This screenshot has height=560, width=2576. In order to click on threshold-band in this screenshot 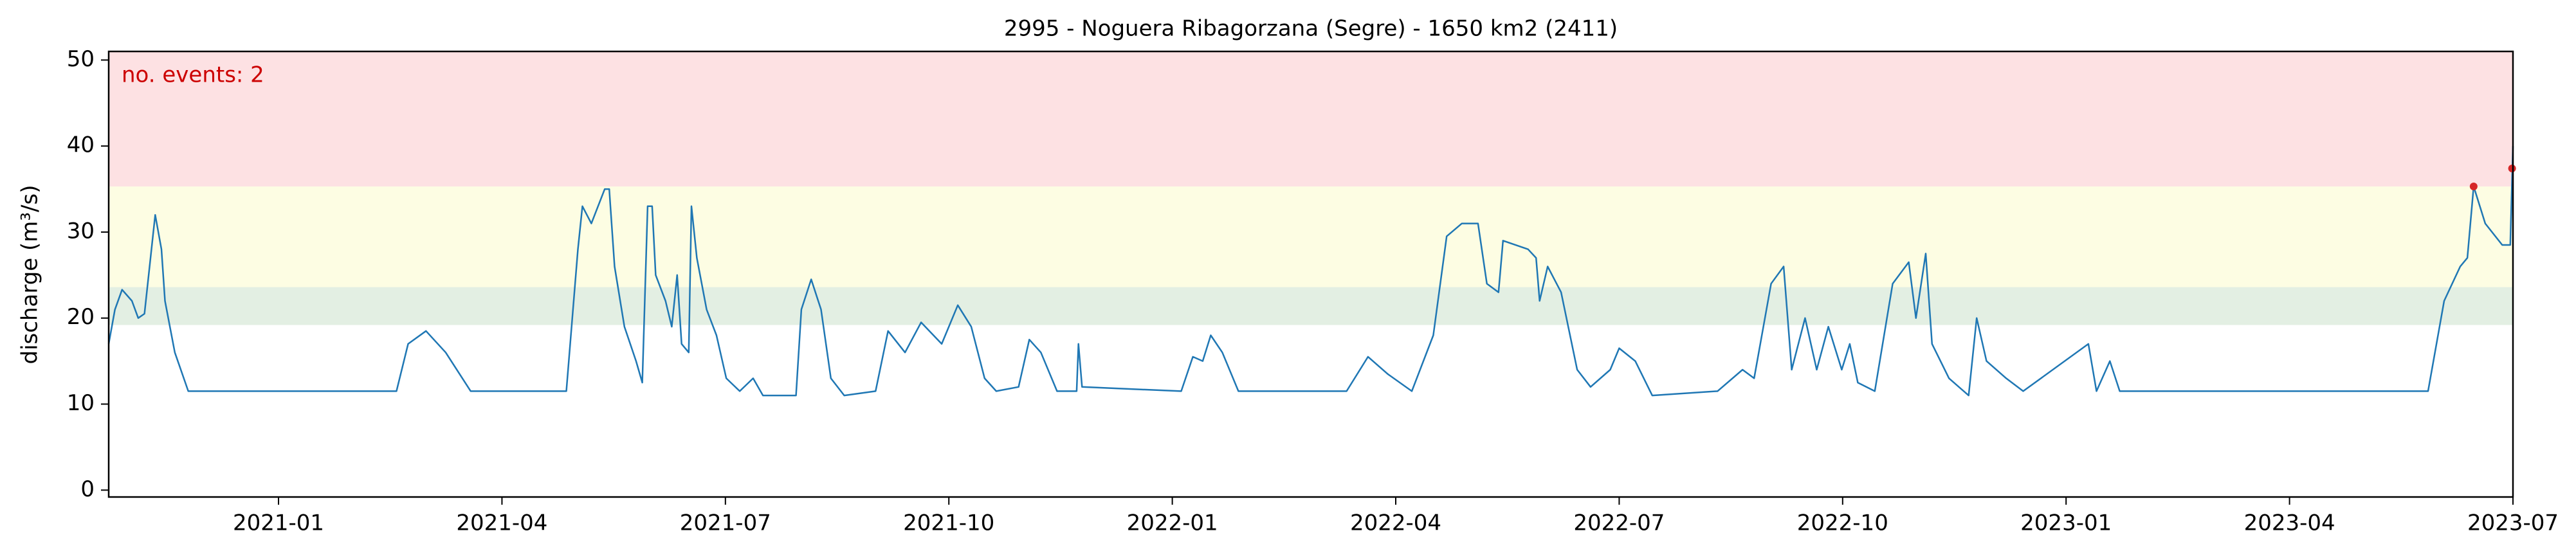, I will do `click(1311, 306)`.